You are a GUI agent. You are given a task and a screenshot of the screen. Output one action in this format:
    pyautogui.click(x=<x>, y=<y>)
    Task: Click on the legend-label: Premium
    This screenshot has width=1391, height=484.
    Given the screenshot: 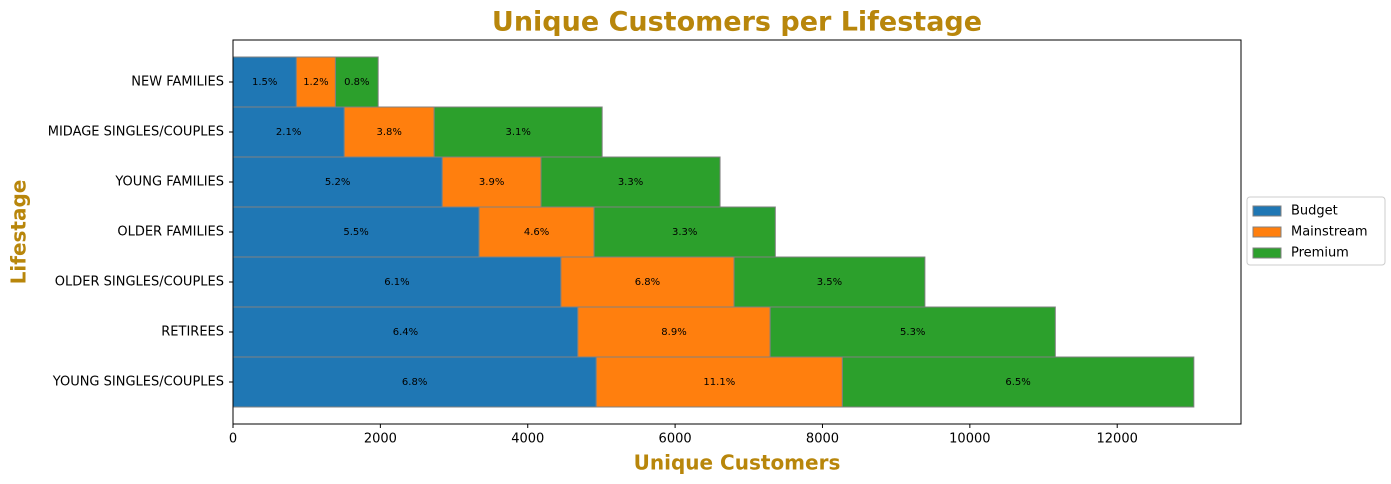 What is the action you would take?
    pyautogui.click(x=1320, y=253)
    